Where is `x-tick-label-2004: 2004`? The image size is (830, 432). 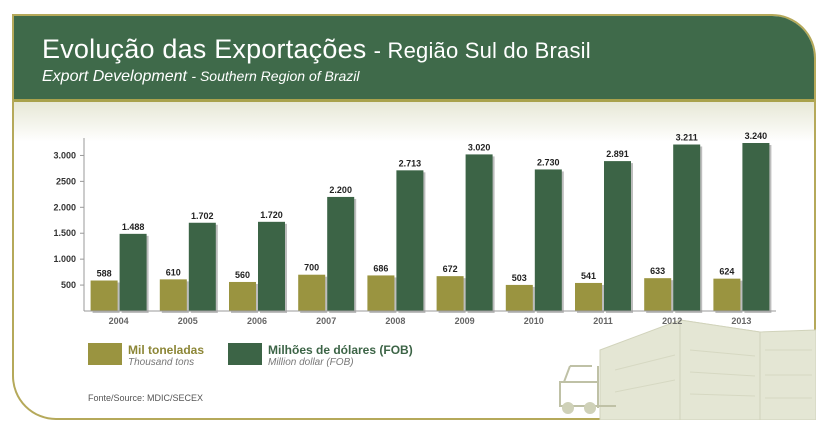
x-tick-label-2004: 2004 is located at coordinates (119, 321).